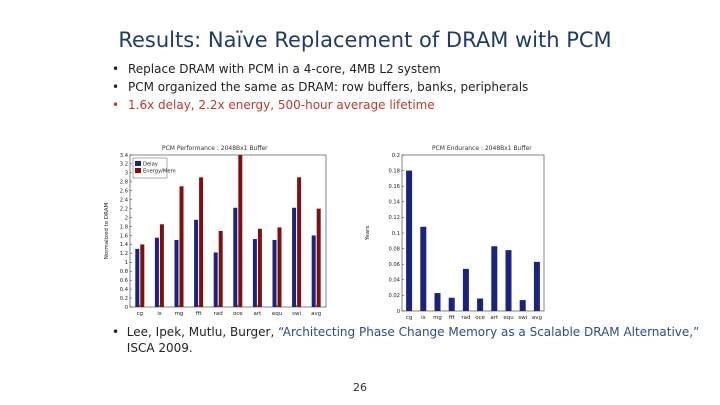 The width and height of the screenshot is (720, 405). Describe the element at coordinates (494, 318) in the screenshot. I see `x-tick-label: art` at that location.